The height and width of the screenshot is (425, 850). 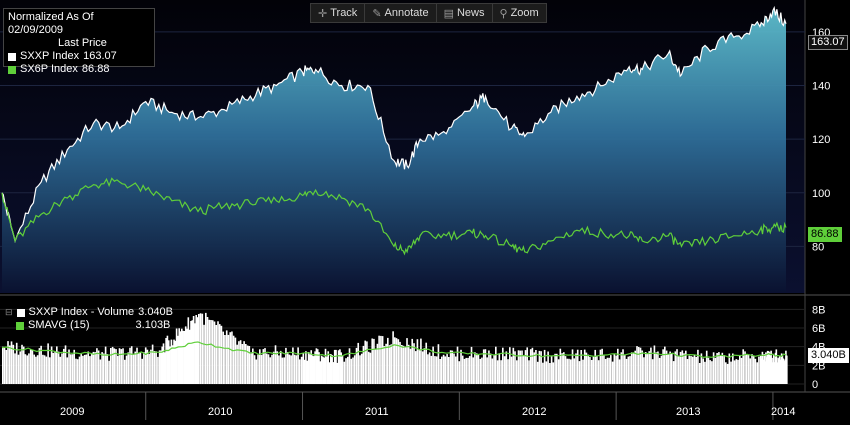 What do you see at coordinates (377, 13) in the screenshot?
I see `pencil-icon: ✎` at bounding box center [377, 13].